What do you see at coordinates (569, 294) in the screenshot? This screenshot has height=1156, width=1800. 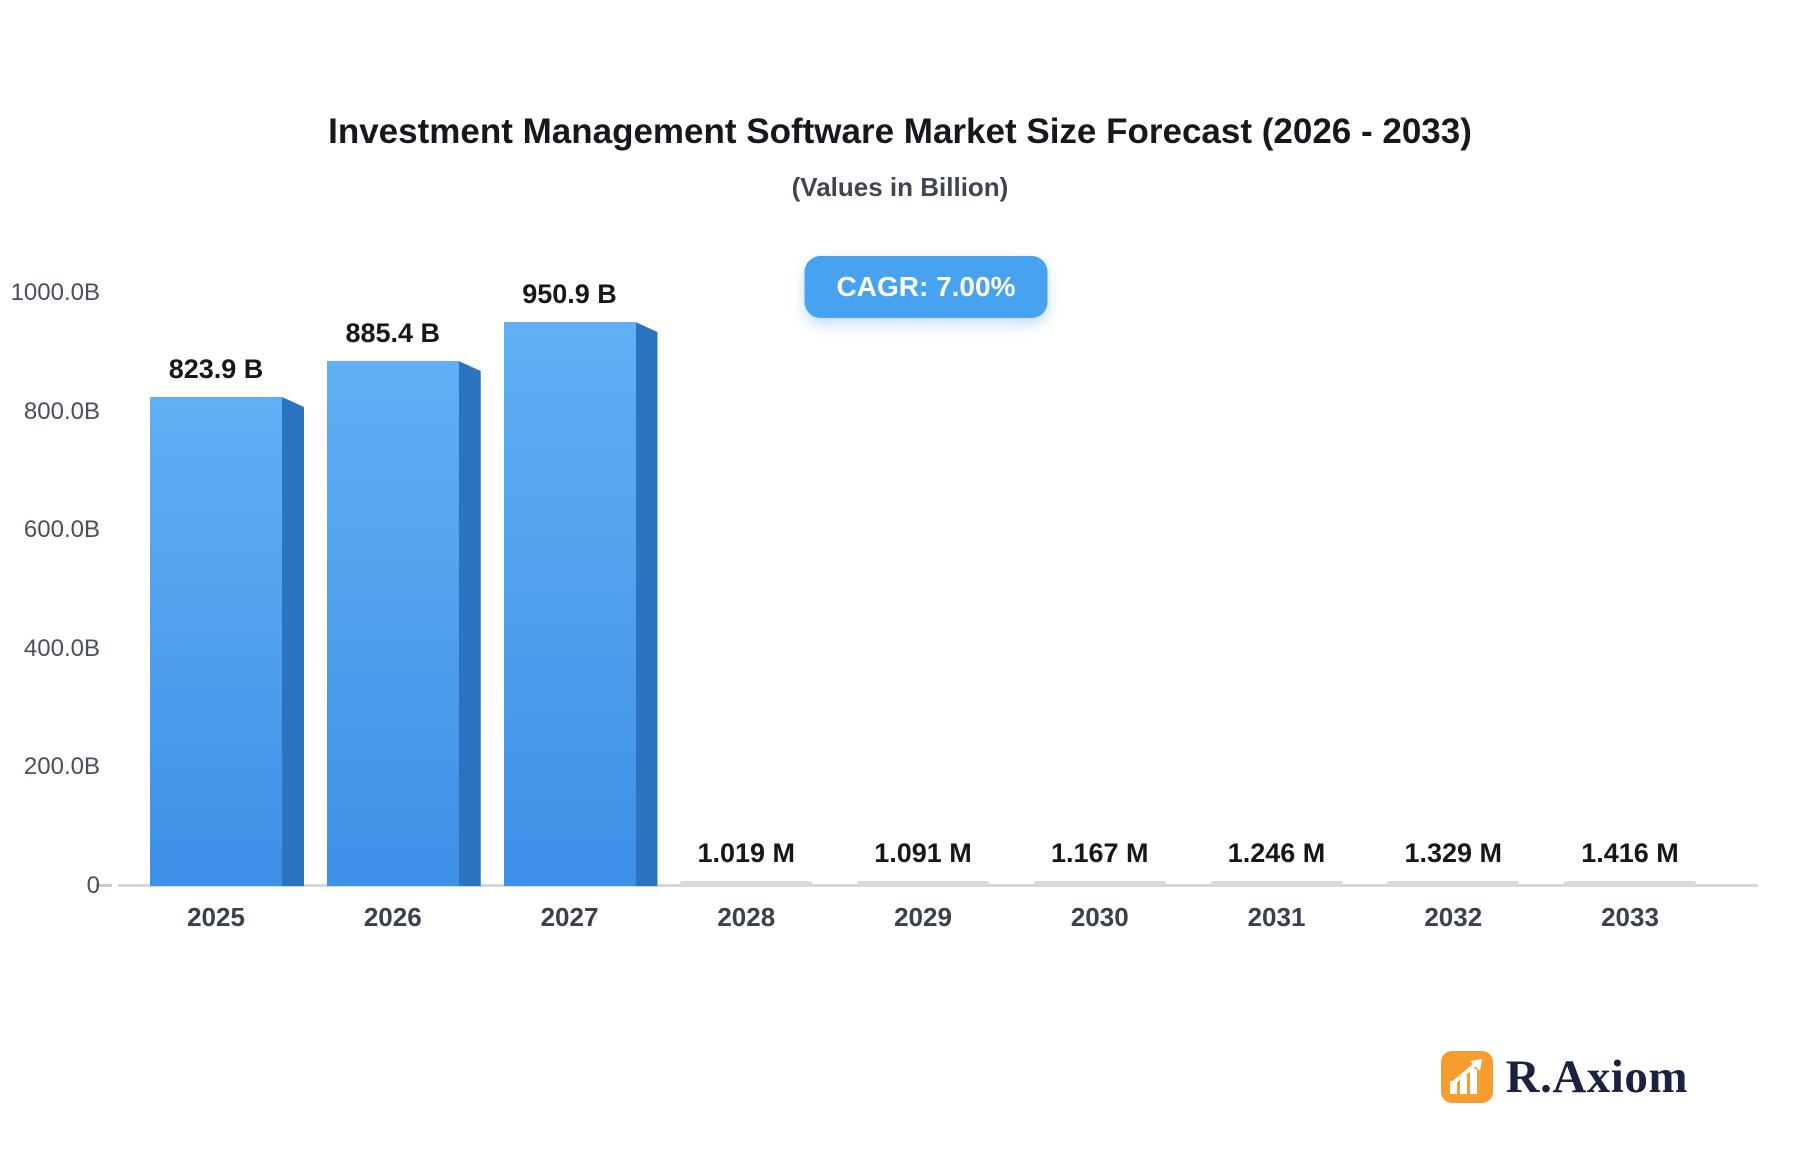 I see `bar-value-label: 950.9 B` at bounding box center [569, 294].